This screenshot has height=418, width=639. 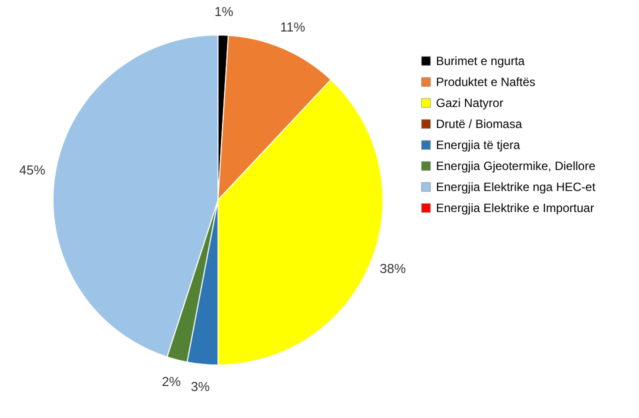 What do you see at coordinates (224, 12) in the screenshot?
I see `data-label: 1%` at bounding box center [224, 12].